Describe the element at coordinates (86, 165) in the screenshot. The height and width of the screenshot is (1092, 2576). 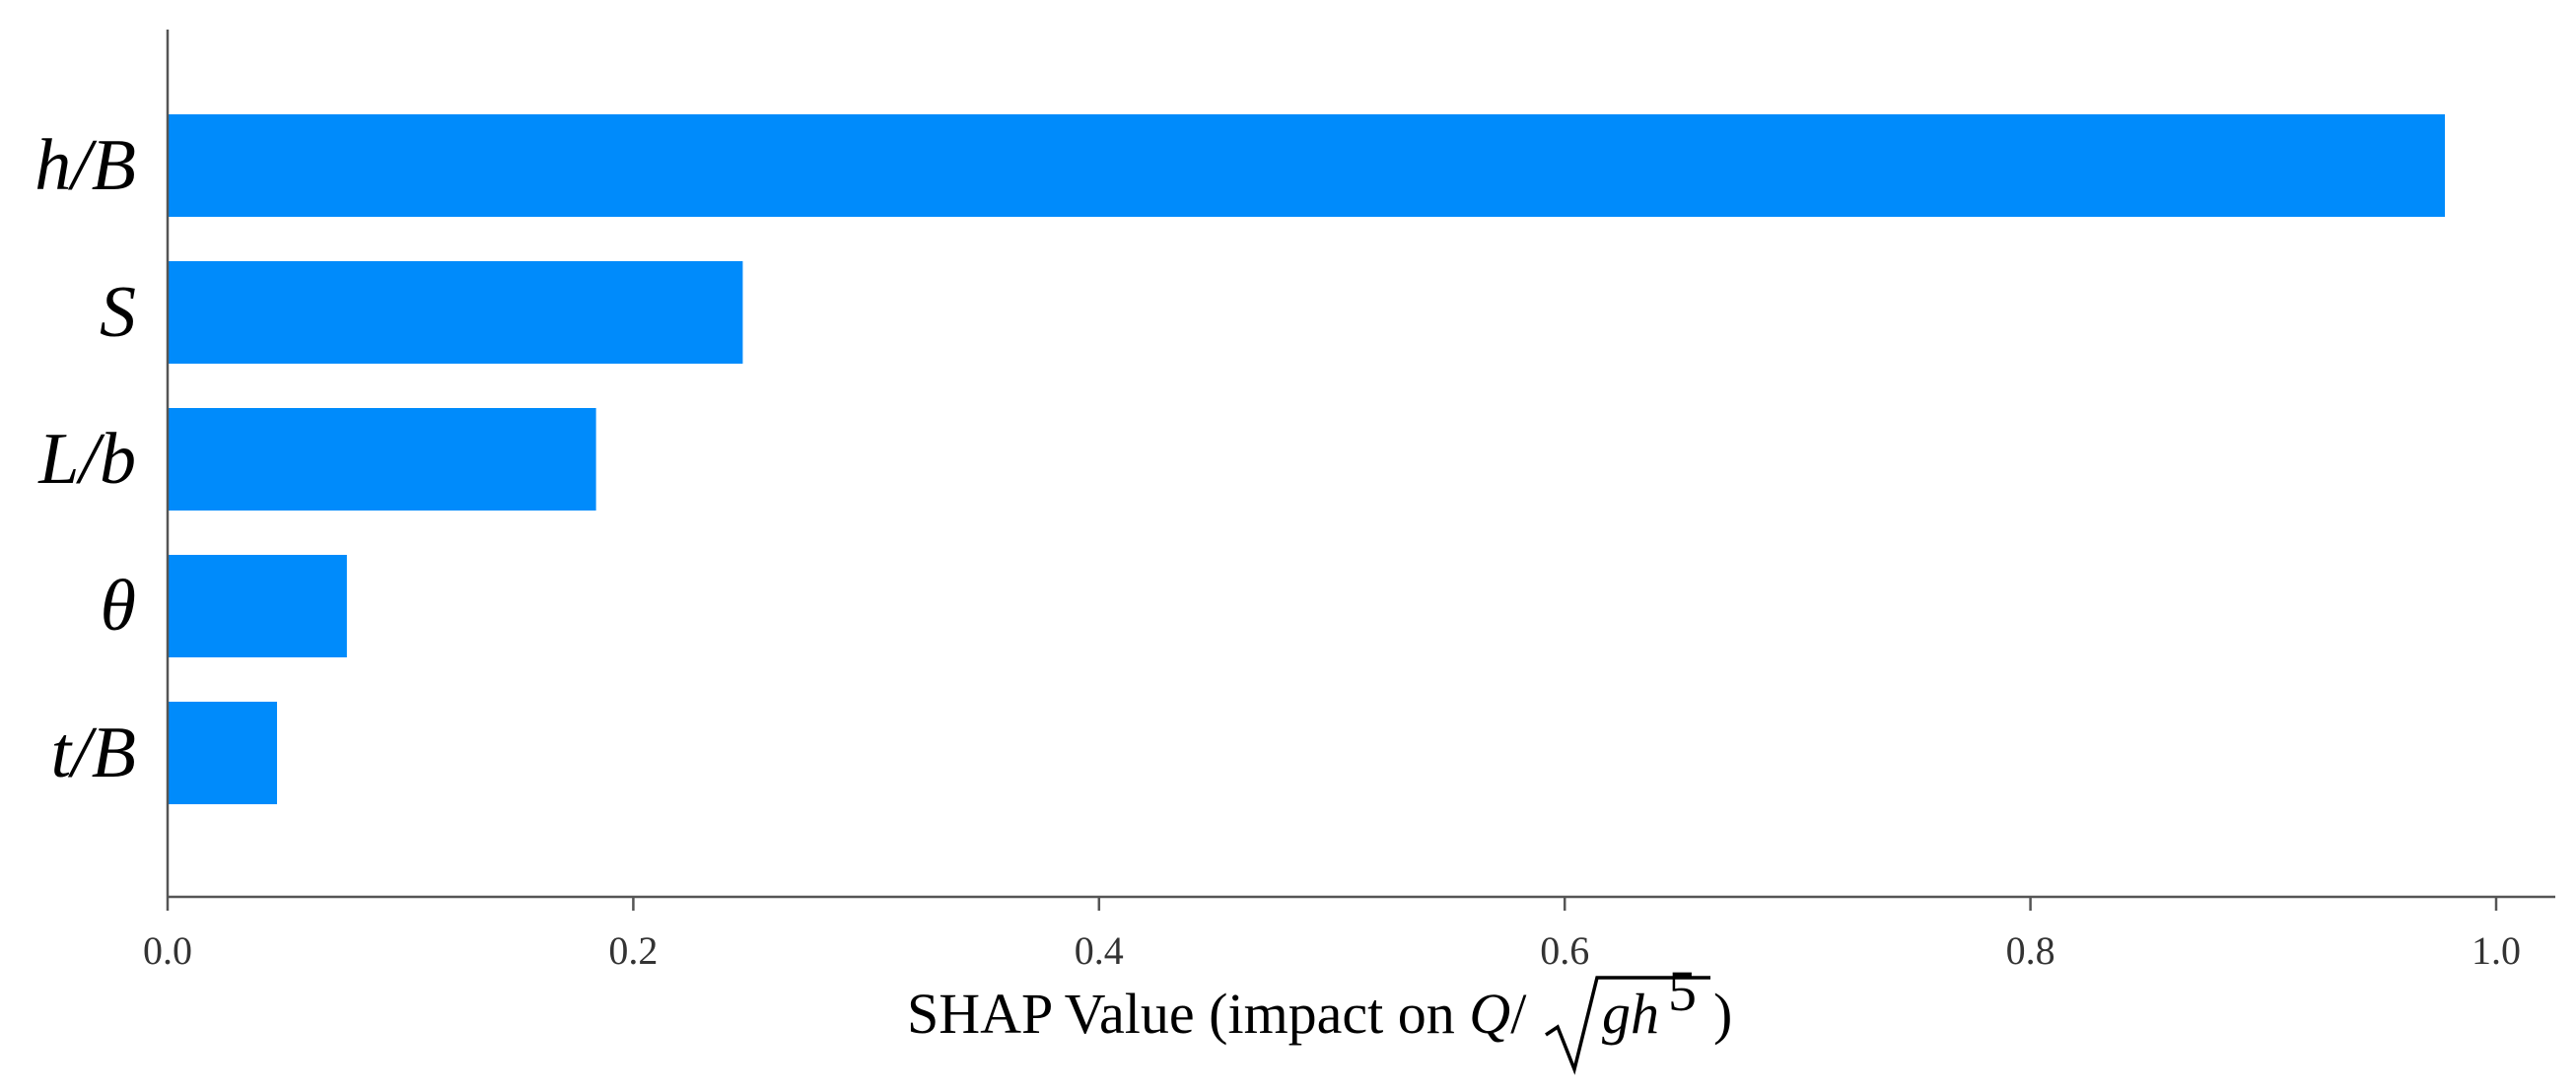
I see `category-label: h/B` at that location.